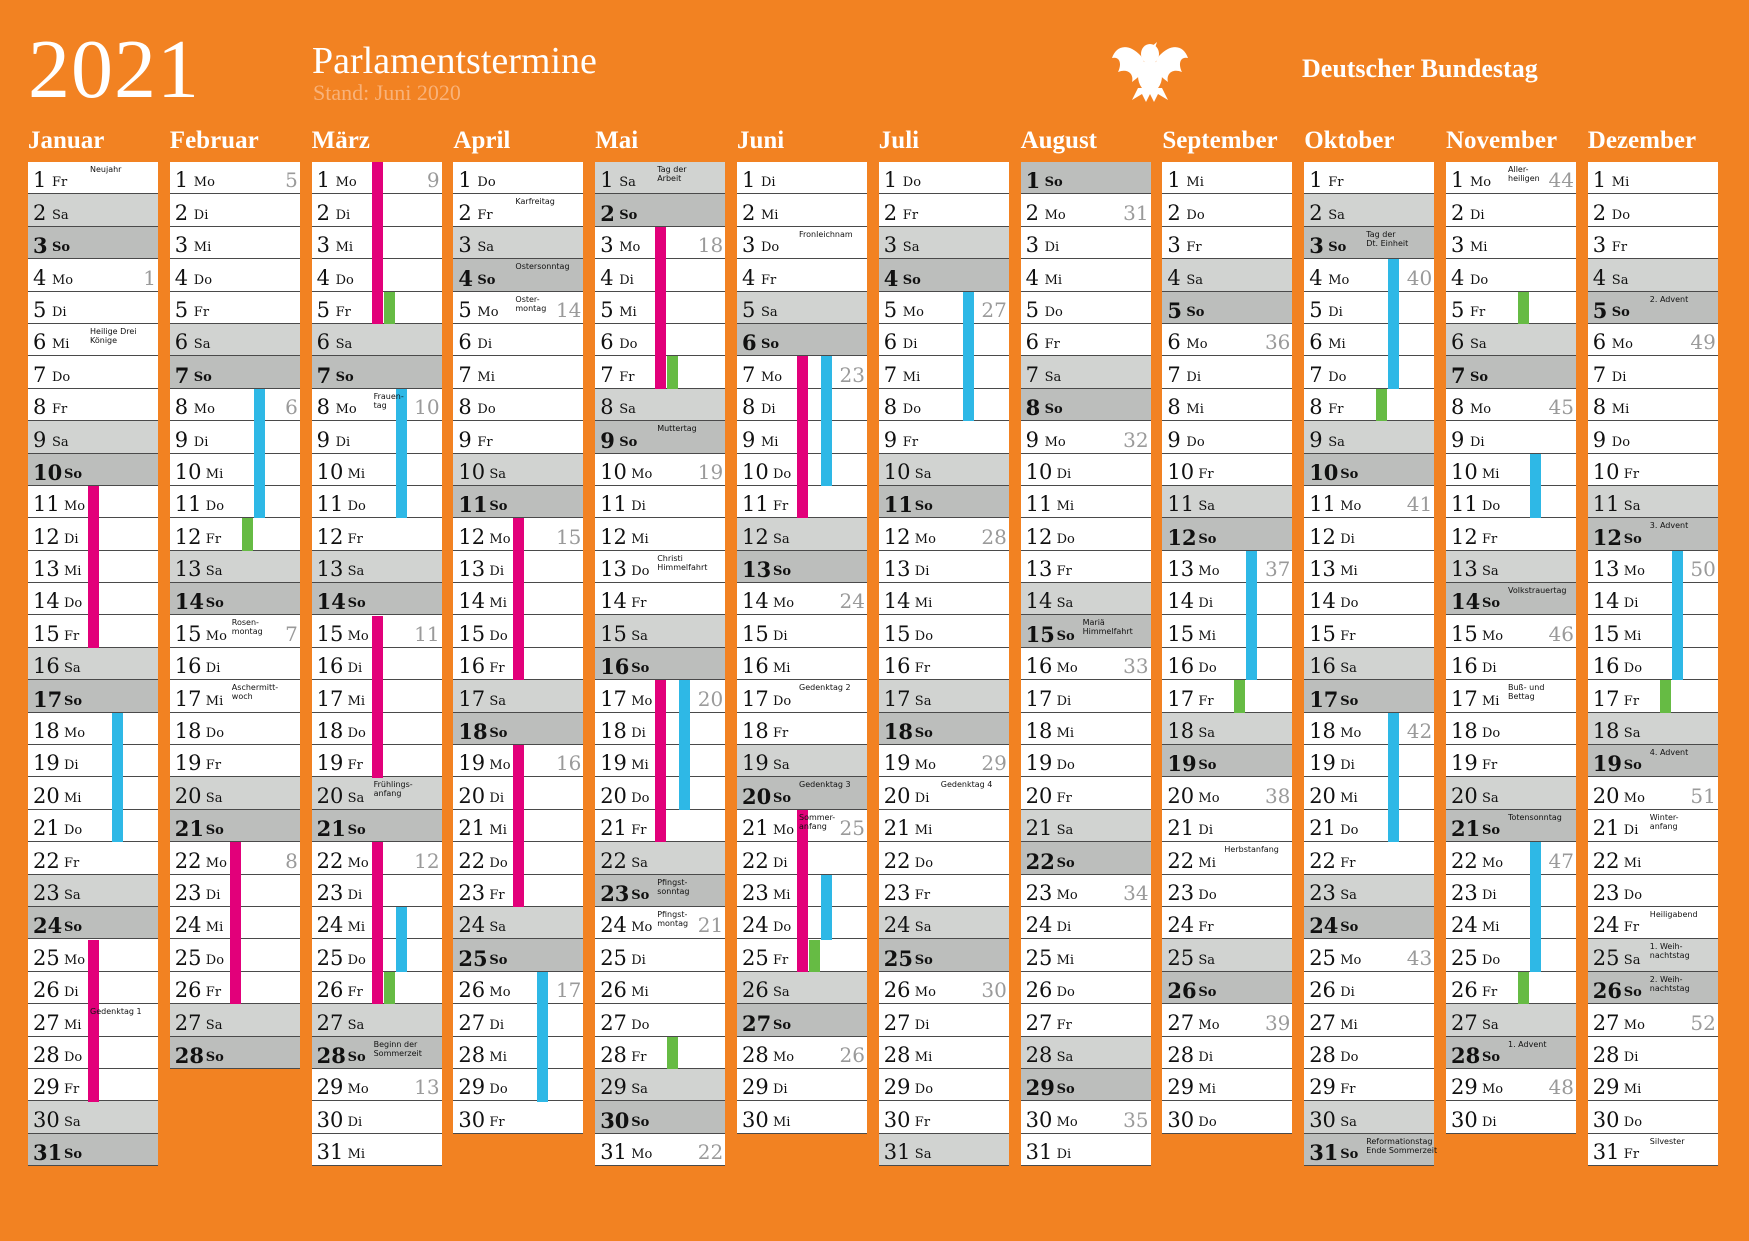  I want to click on day-row: 15 Mo 46, so click(1511, 631).